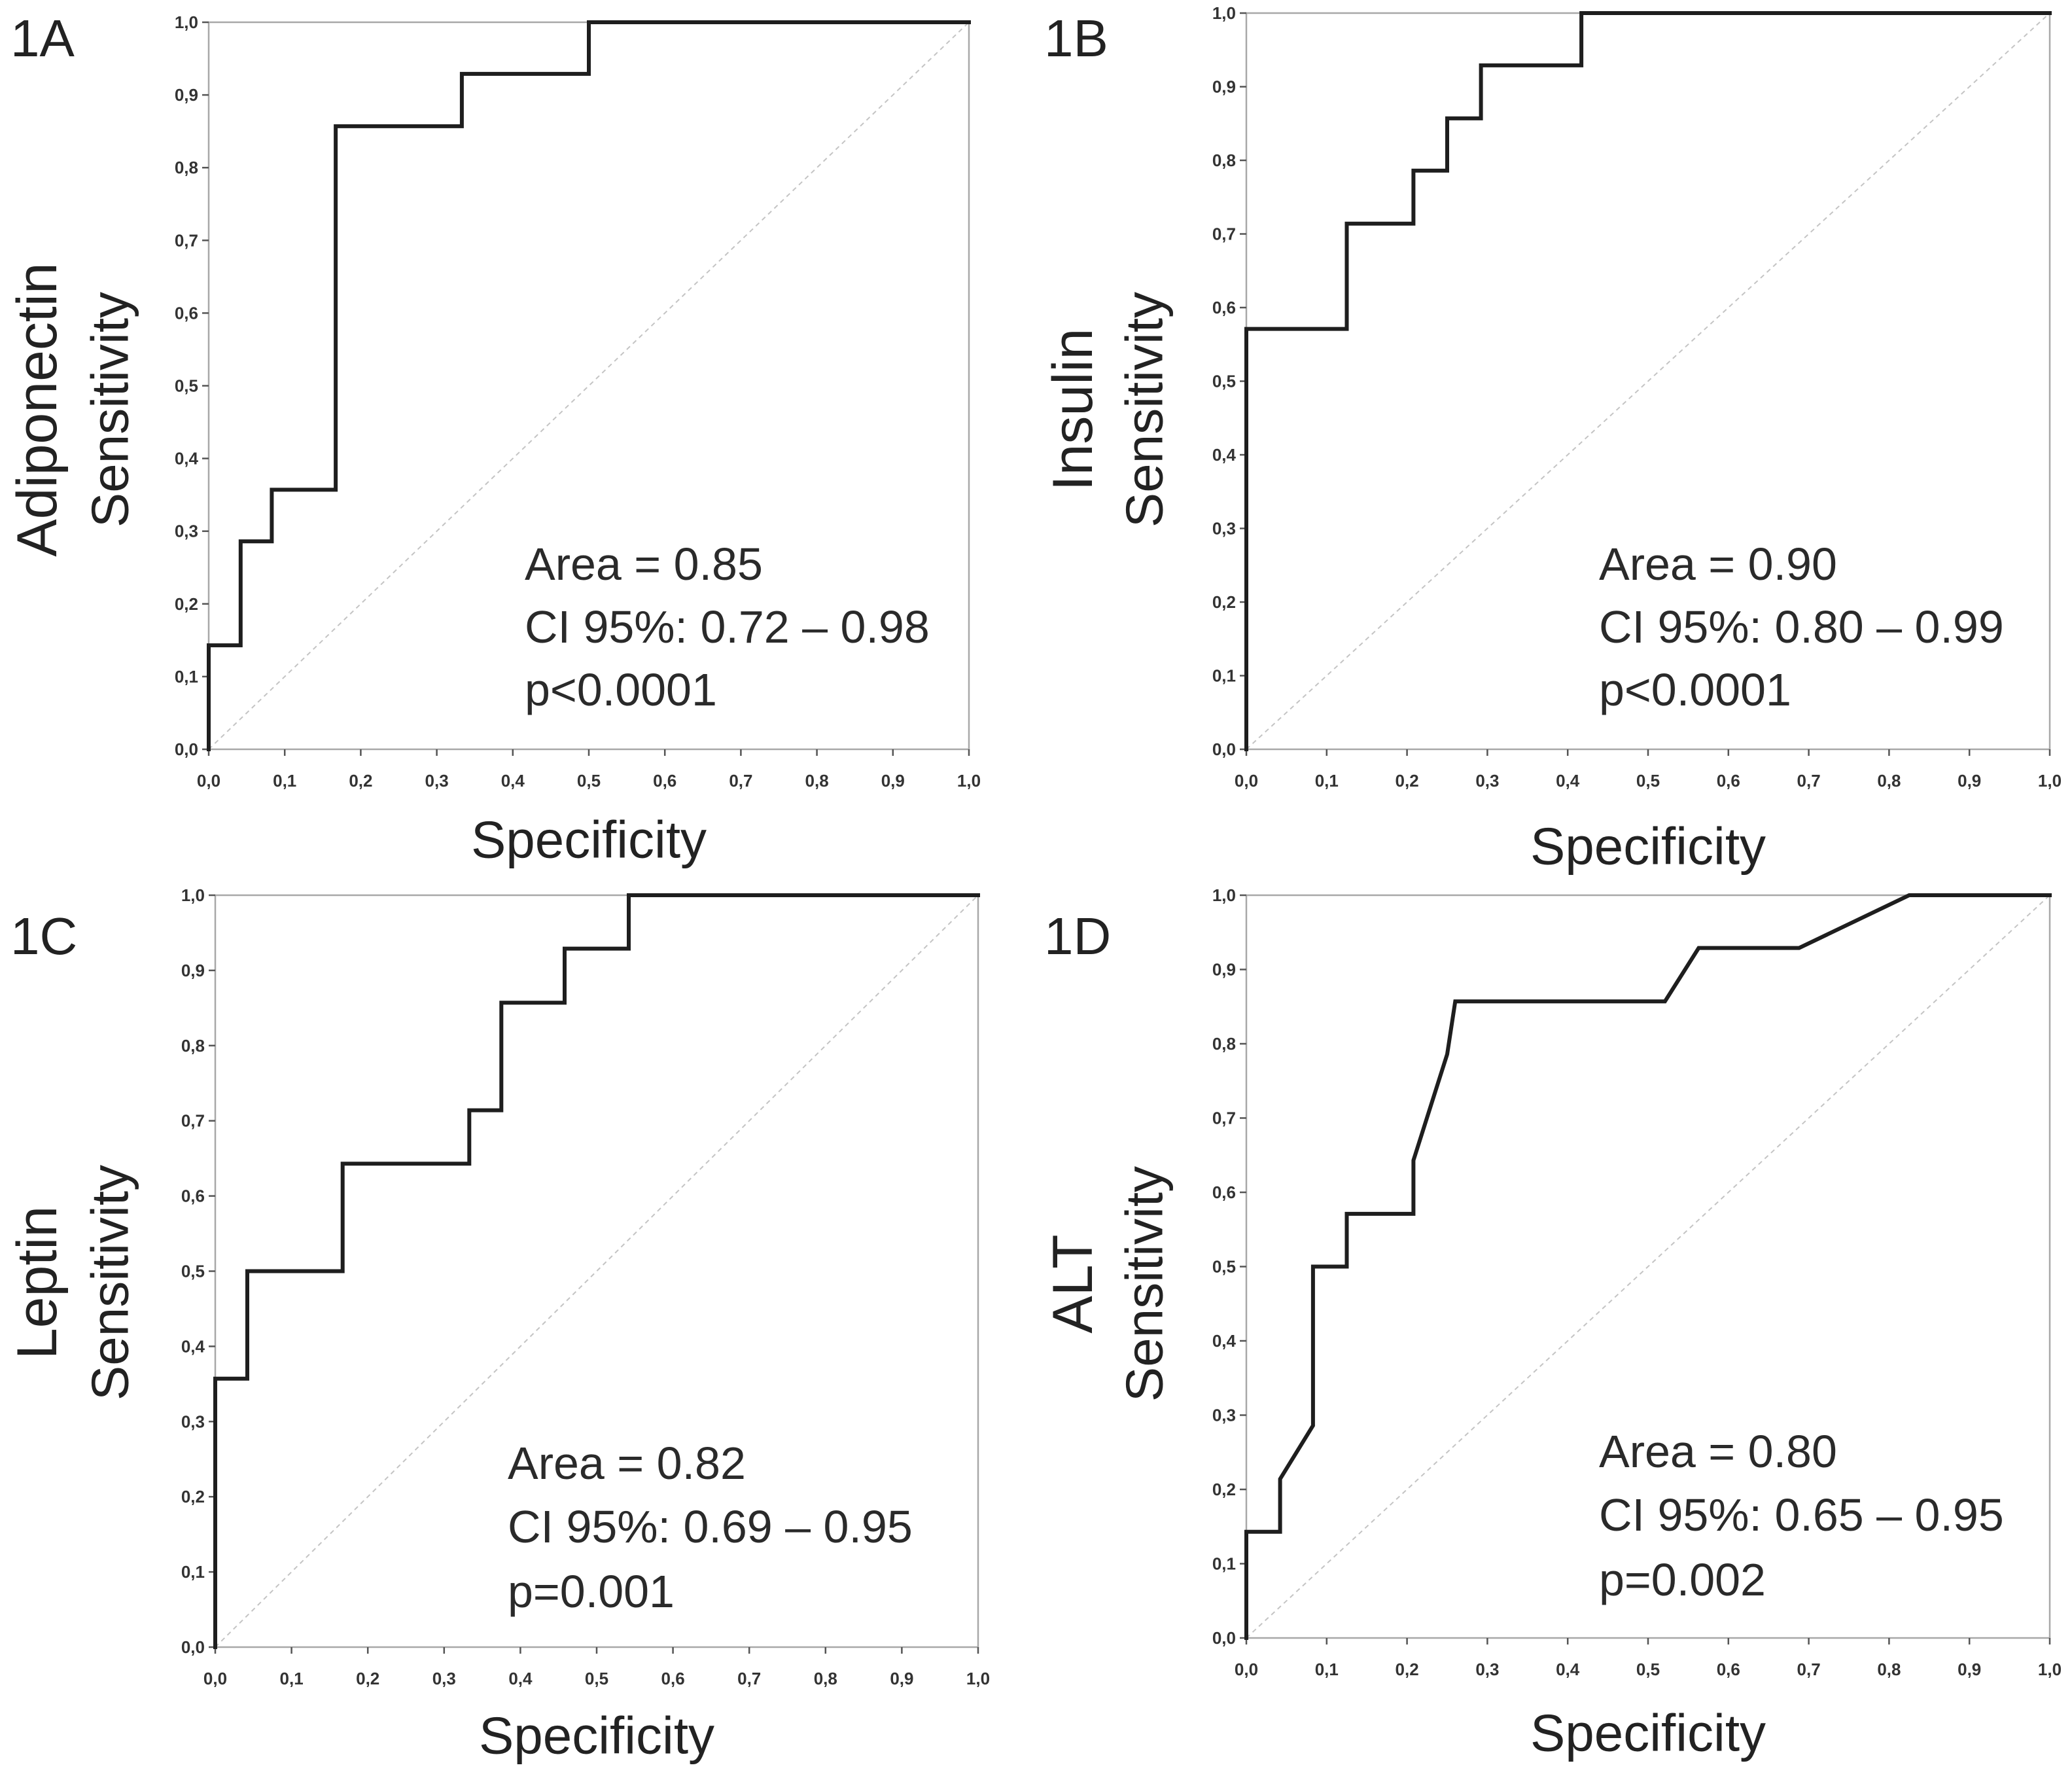 The image size is (2072, 1778). Describe the element at coordinates (1077, 936) in the screenshot. I see `panel-label: 1D` at that location.